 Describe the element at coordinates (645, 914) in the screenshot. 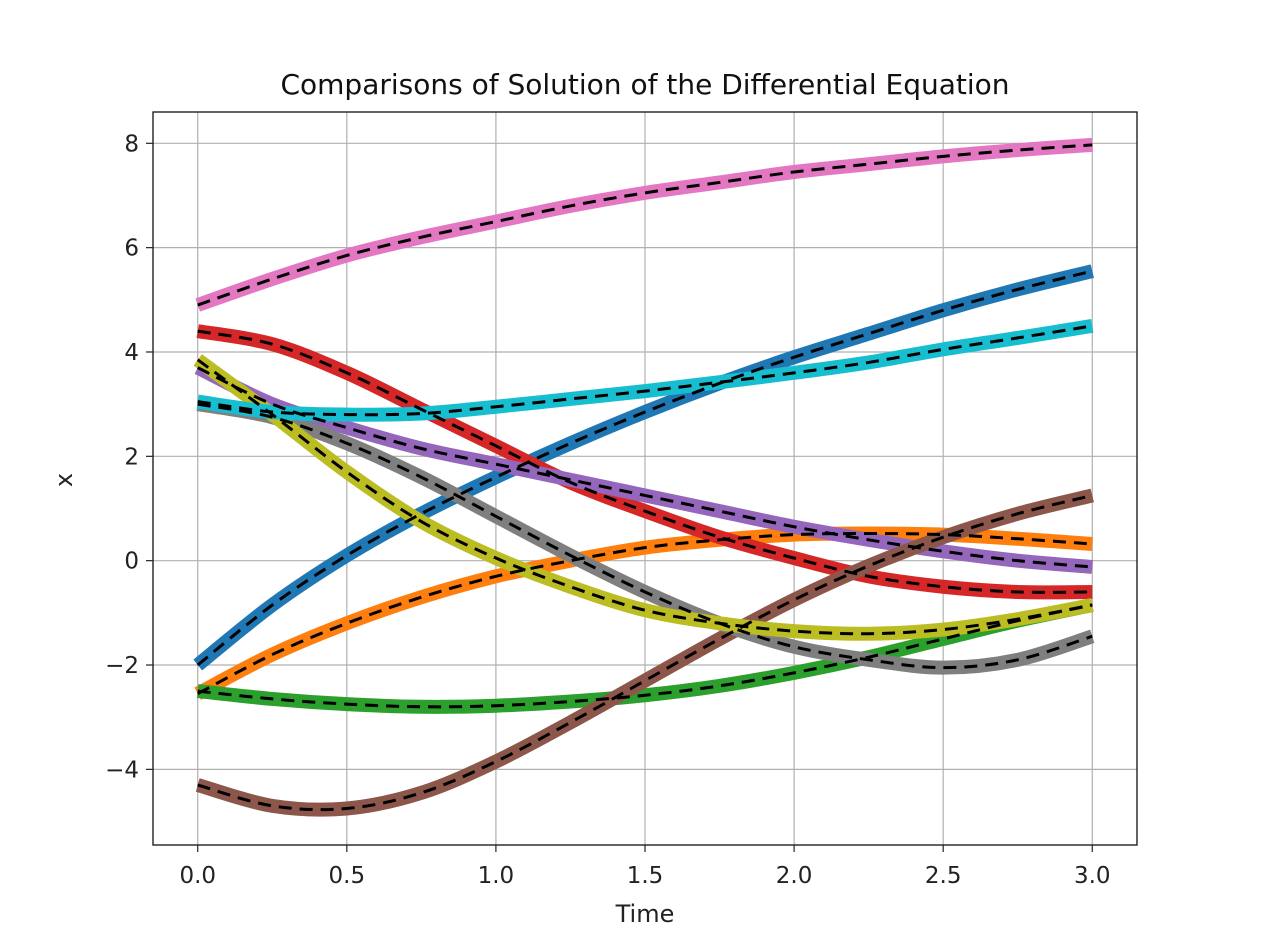

I see `x-axis-label: Time` at that location.